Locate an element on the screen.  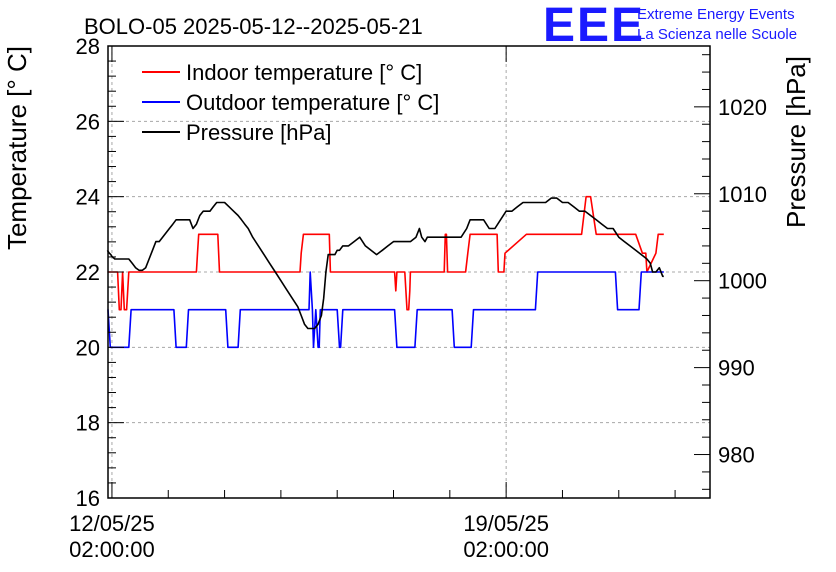
y2-axis-title: Pressure [hPa] is located at coordinates (796, 142).